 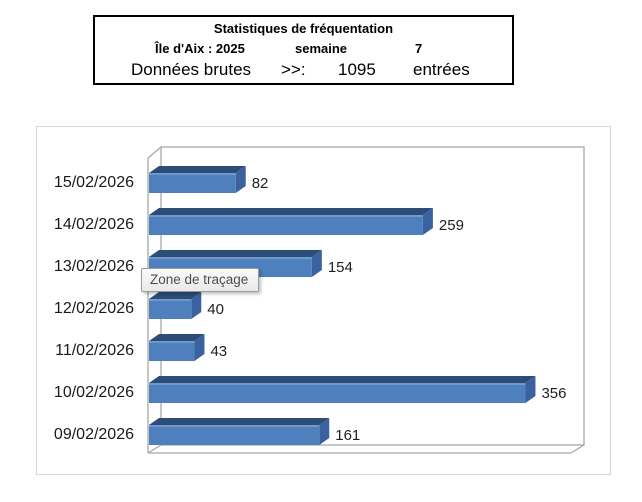 I want to click on entries-count: 1095, so click(x=357, y=69).